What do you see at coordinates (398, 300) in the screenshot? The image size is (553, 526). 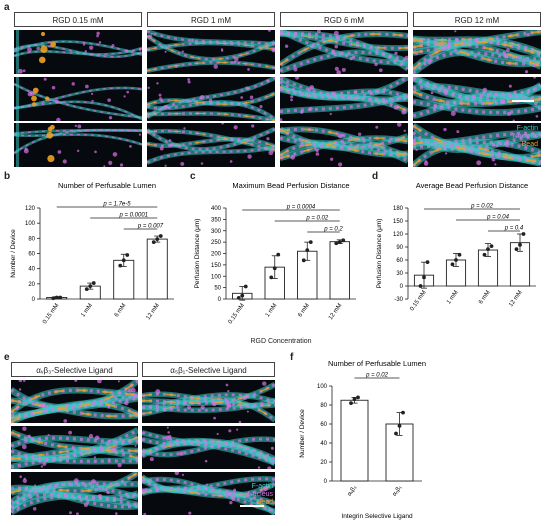 I see `chart-d-ytick-label-0: -30` at bounding box center [398, 300].